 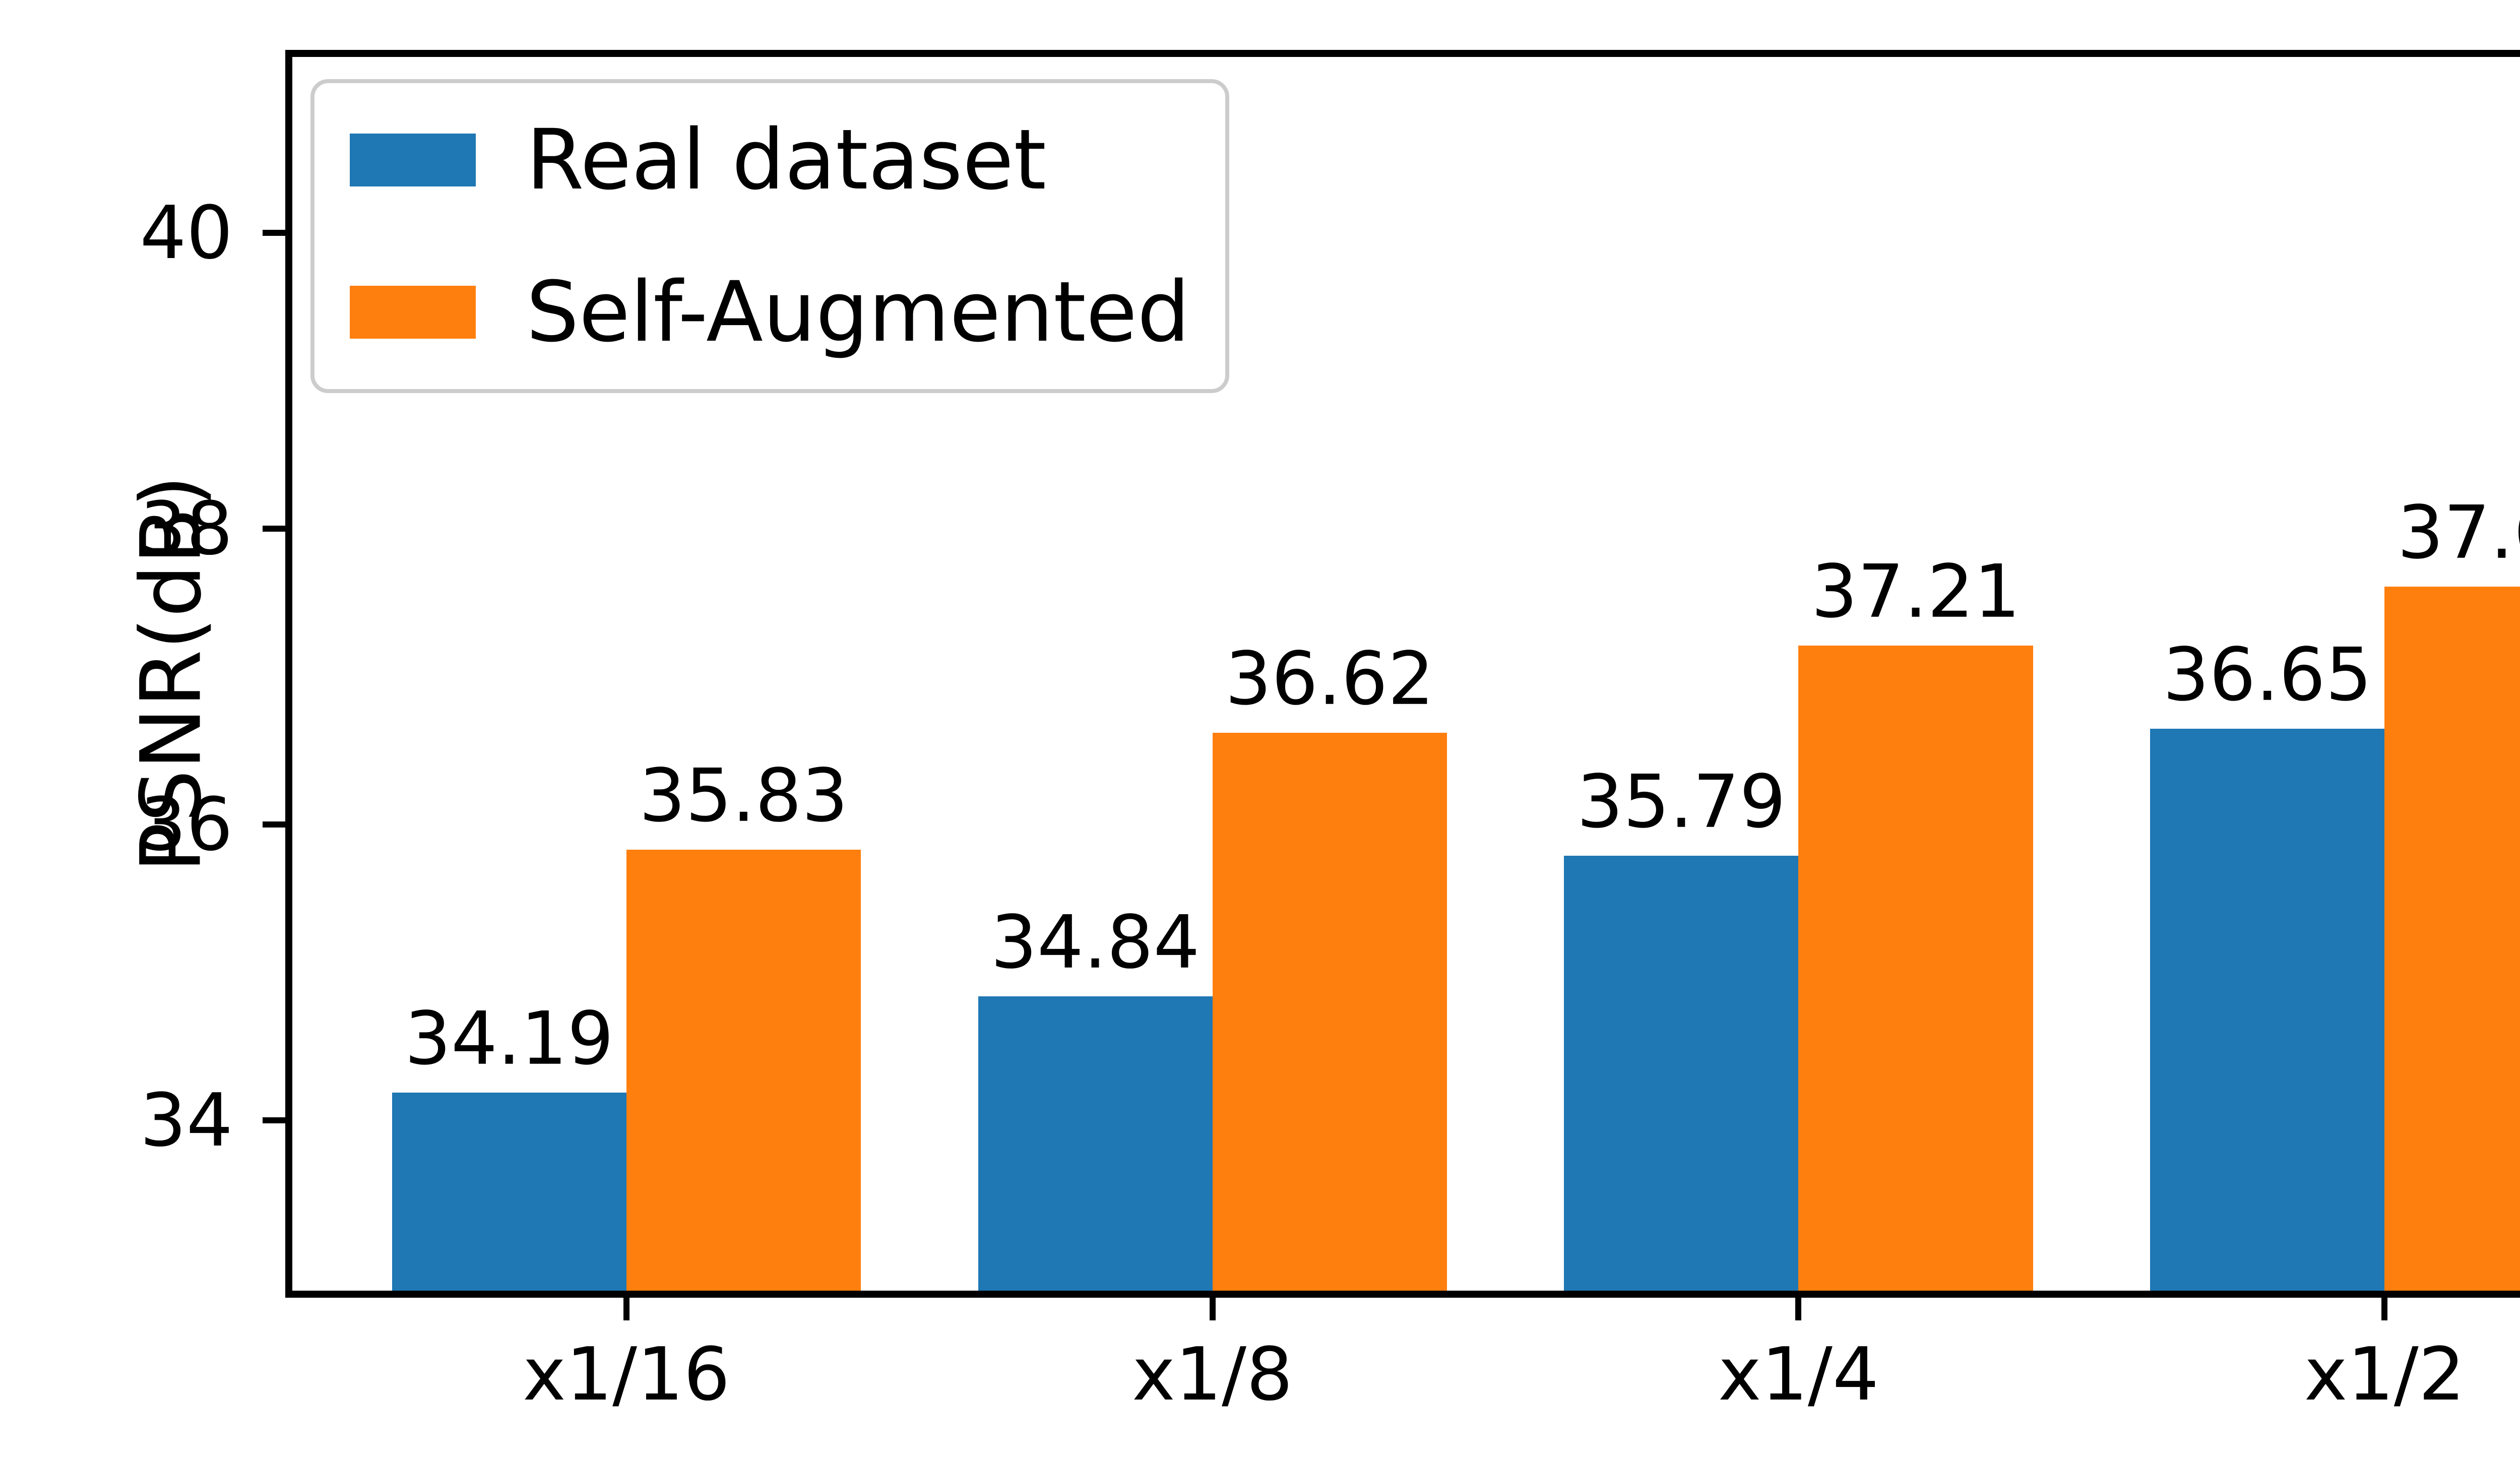 What do you see at coordinates (2267, 675) in the screenshot?
I see `bar-value-label: 36.65` at bounding box center [2267, 675].